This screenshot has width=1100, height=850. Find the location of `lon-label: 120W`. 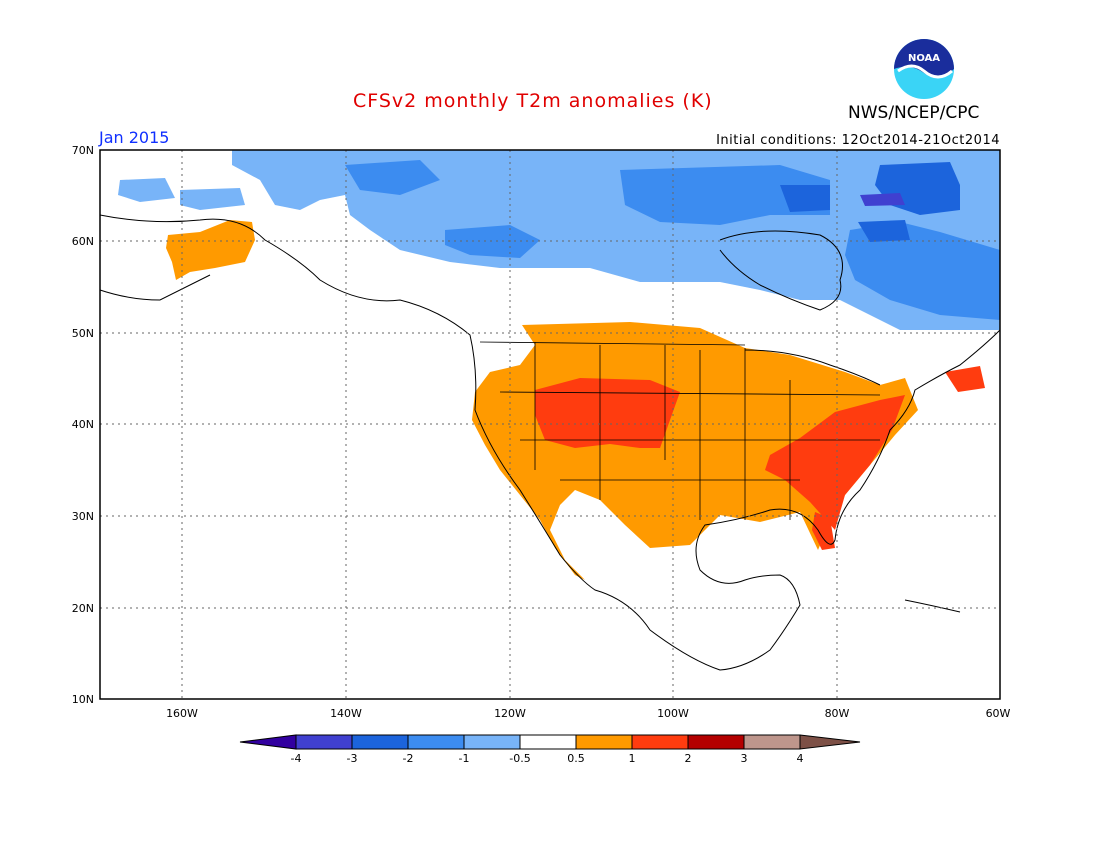

lon-label: 120W is located at coordinates (510, 713).